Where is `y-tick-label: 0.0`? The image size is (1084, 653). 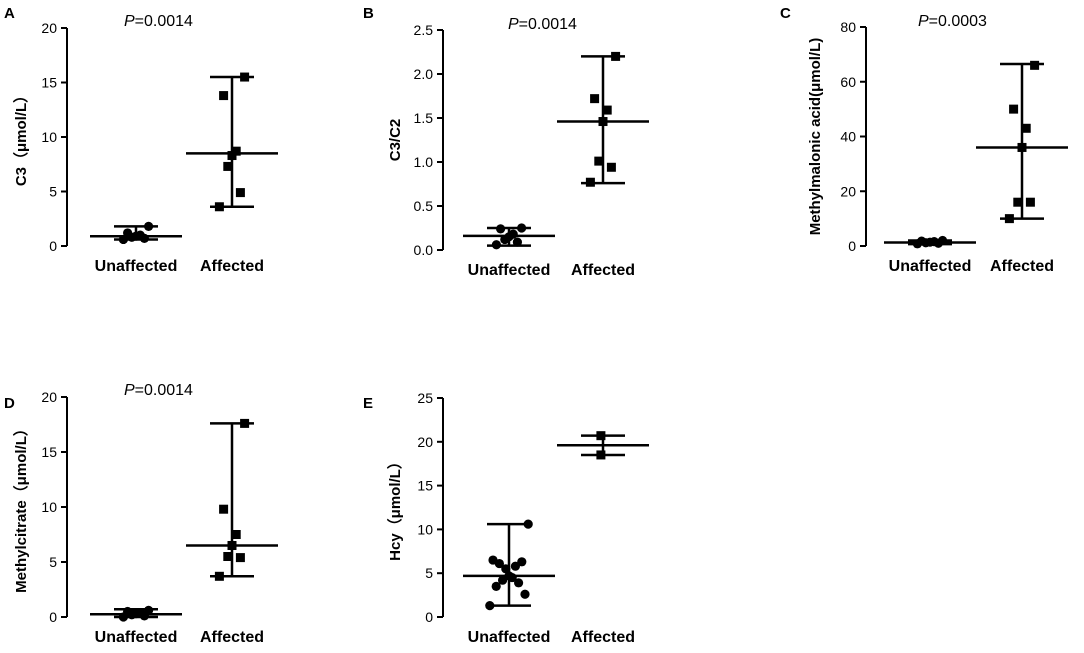
y-tick-label: 0.0 is located at coordinates (424, 250).